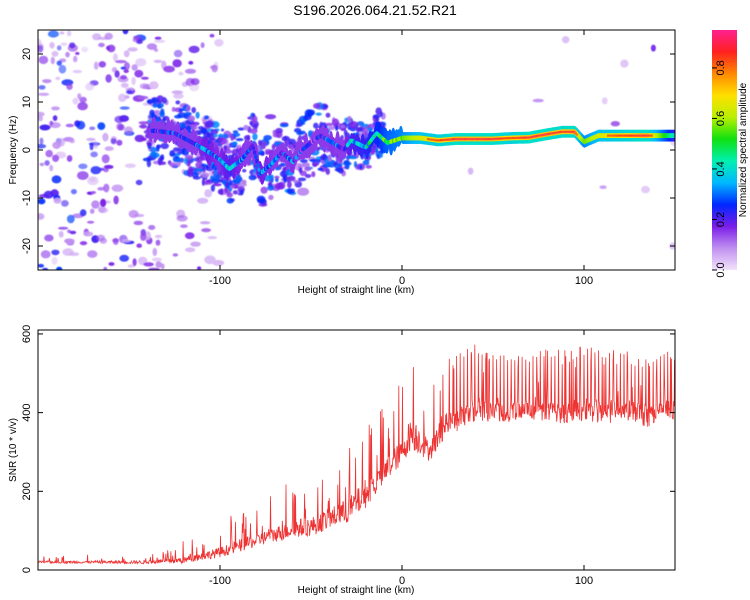 This screenshot has width=750, height=600. I want to click on colorbar-label: Normalized spectral amplitude, so click(743, 149).